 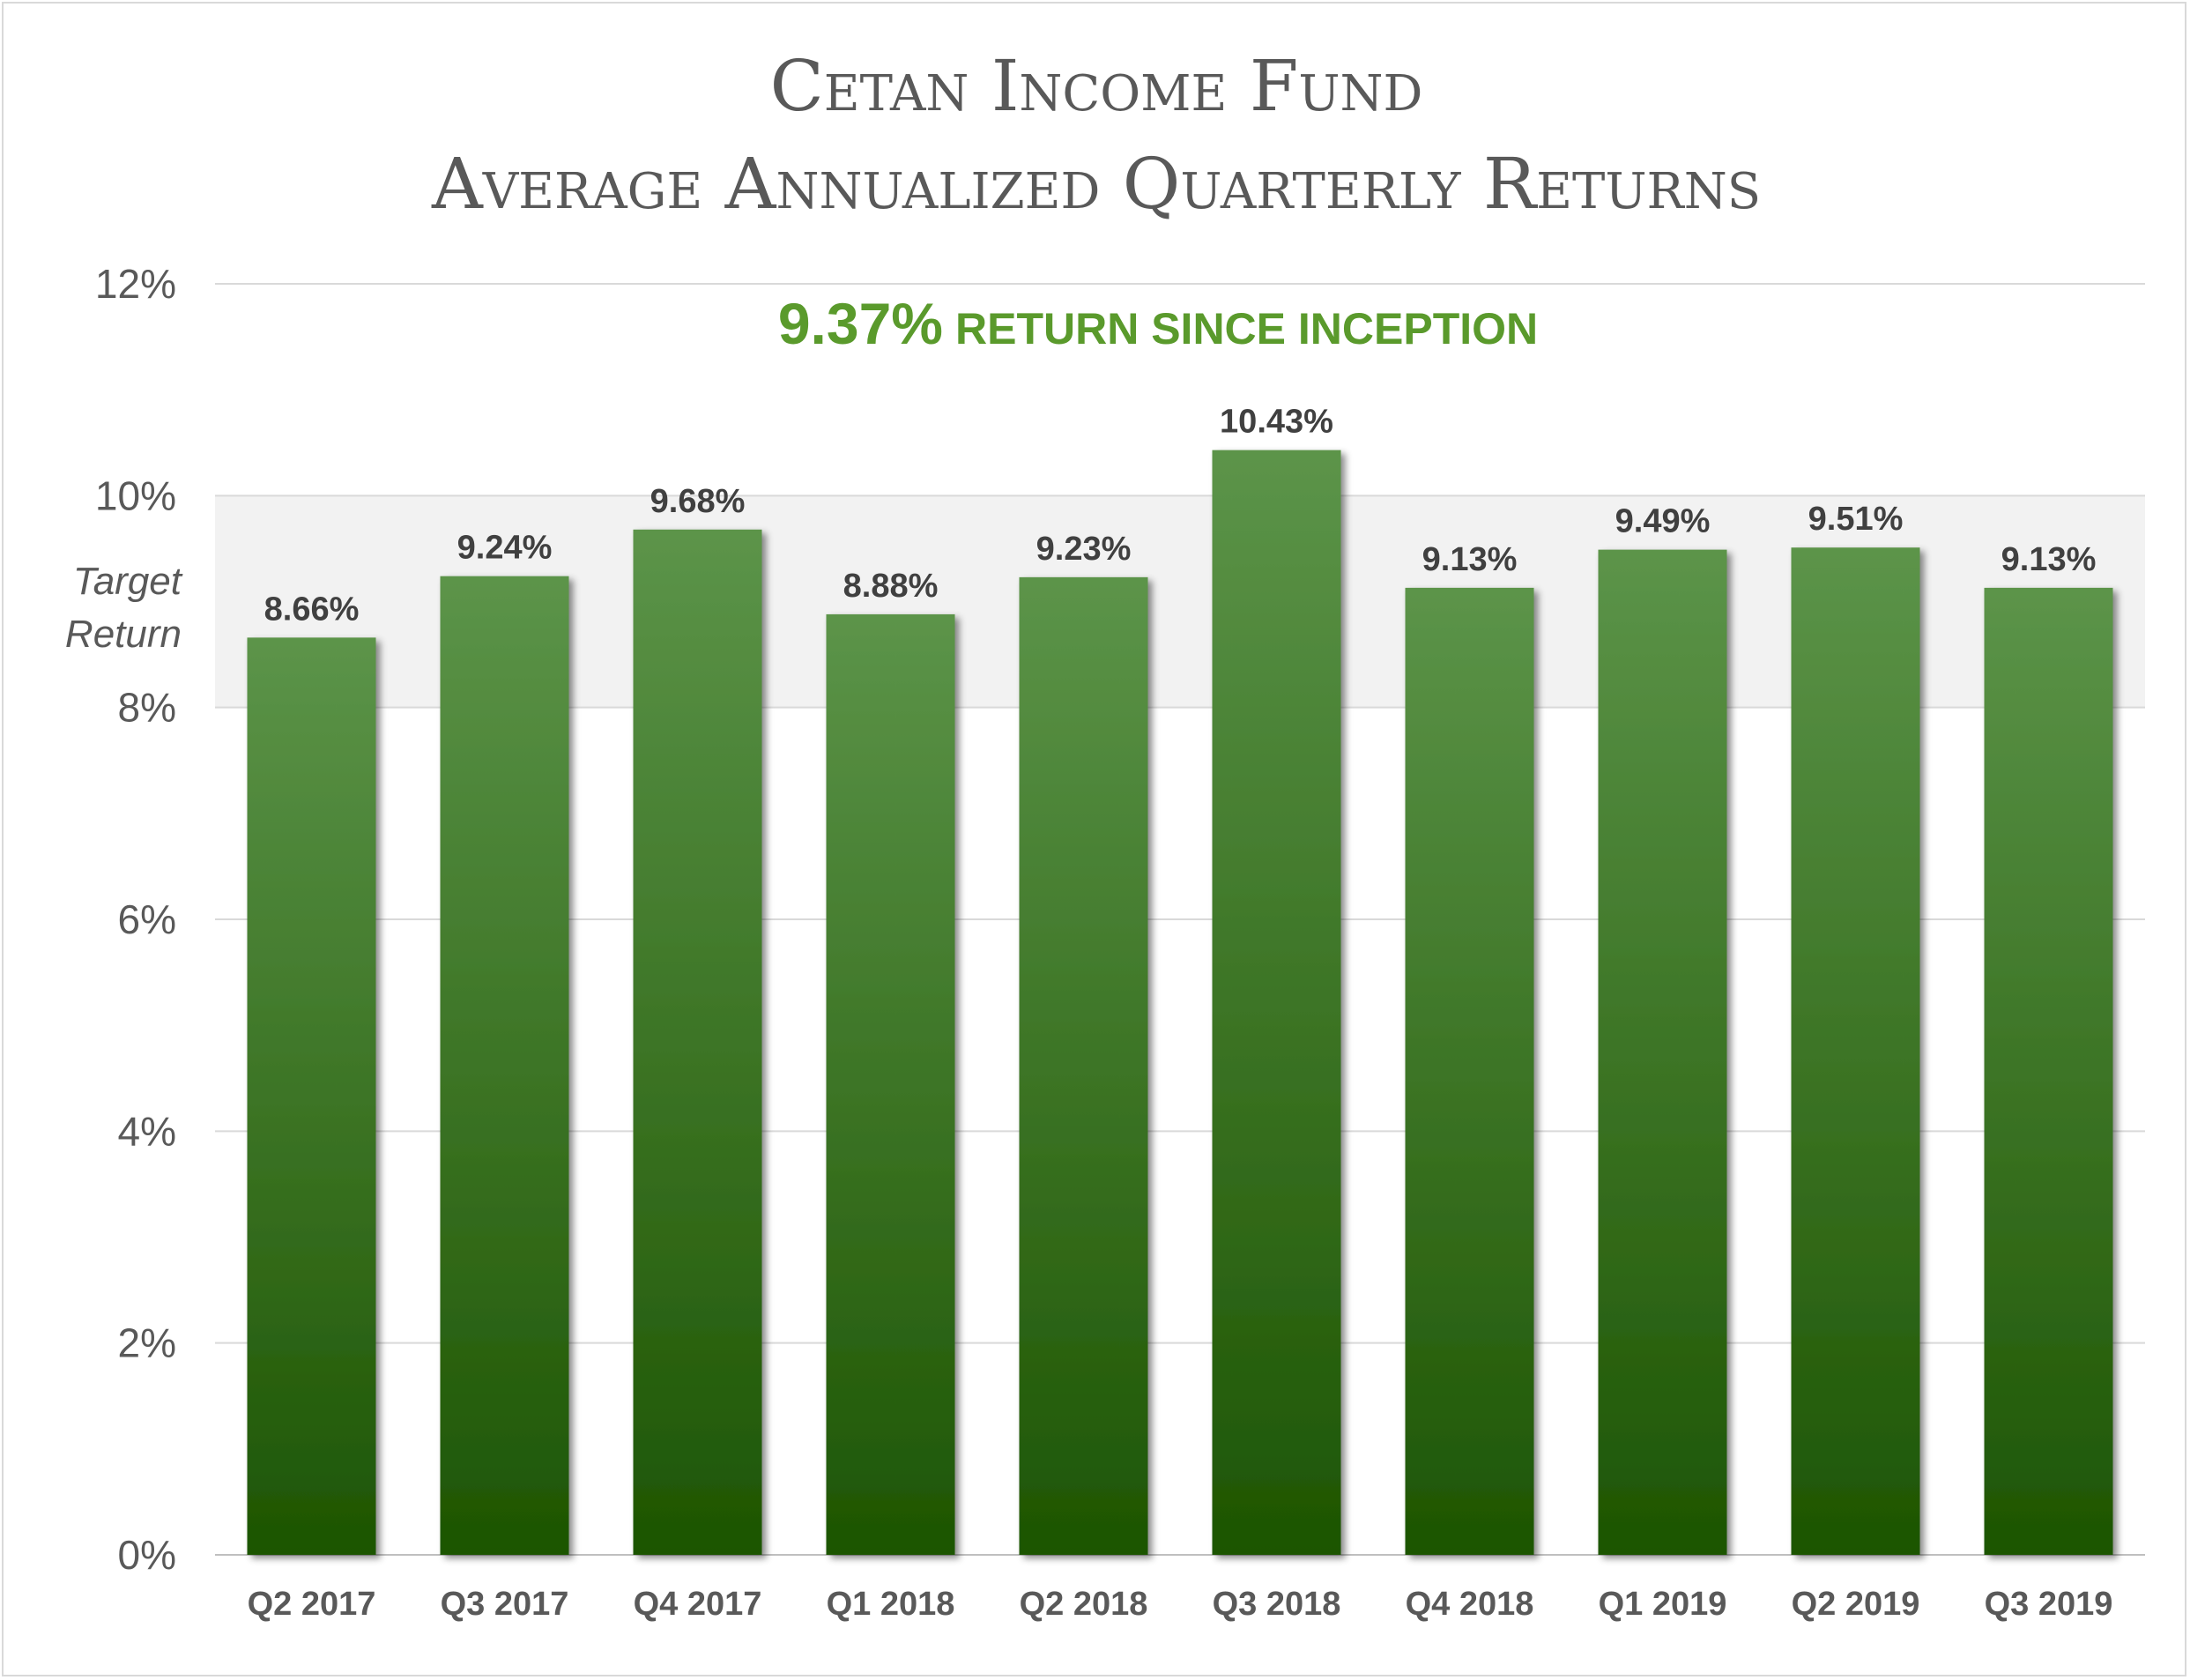 What do you see at coordinates (891, 586) in the screenshot?
I see `data-label: 8.88%` at bounding box center [891, 586].